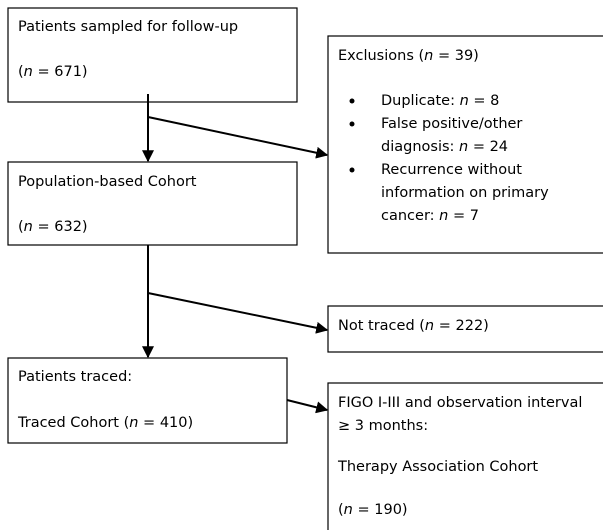  I want to click on text-segment: information on primary, so click(465, 193).